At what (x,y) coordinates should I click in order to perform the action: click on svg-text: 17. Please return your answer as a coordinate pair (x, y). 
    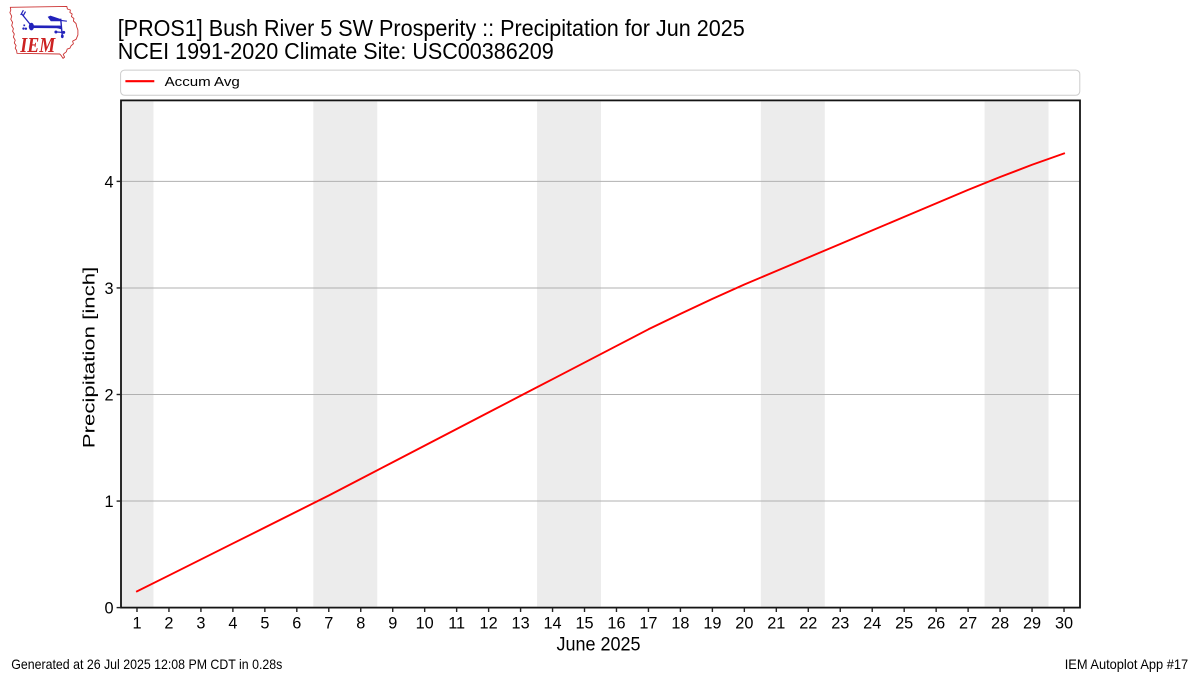
    Looking at the image, I should click on (648, 623).